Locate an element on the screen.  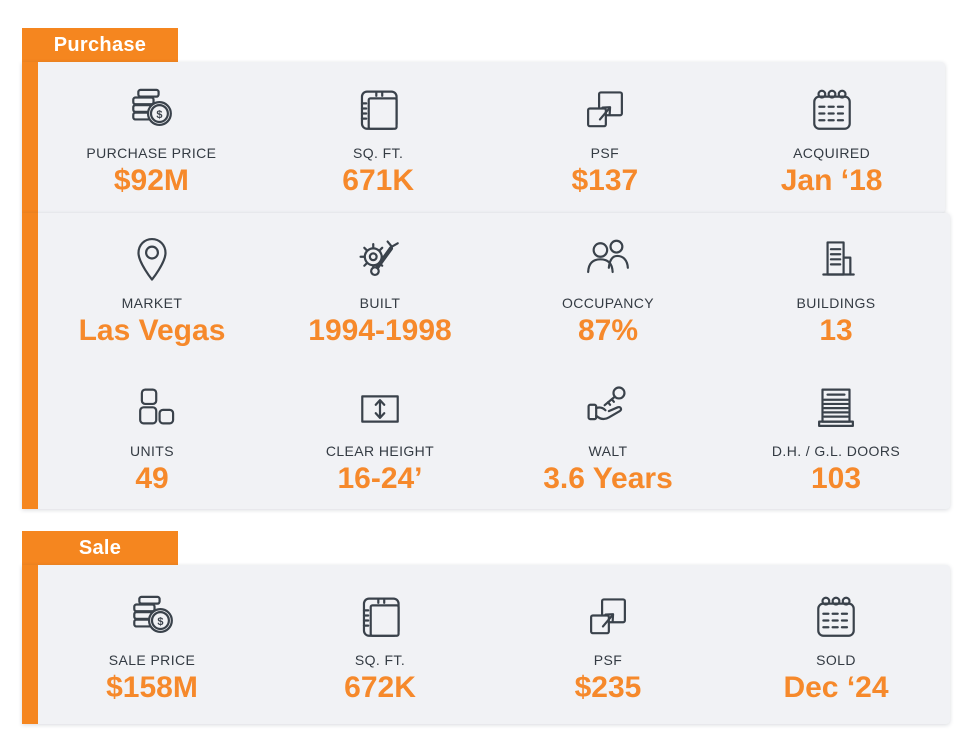
garage-door-icon is located at coordinates (836, 409).